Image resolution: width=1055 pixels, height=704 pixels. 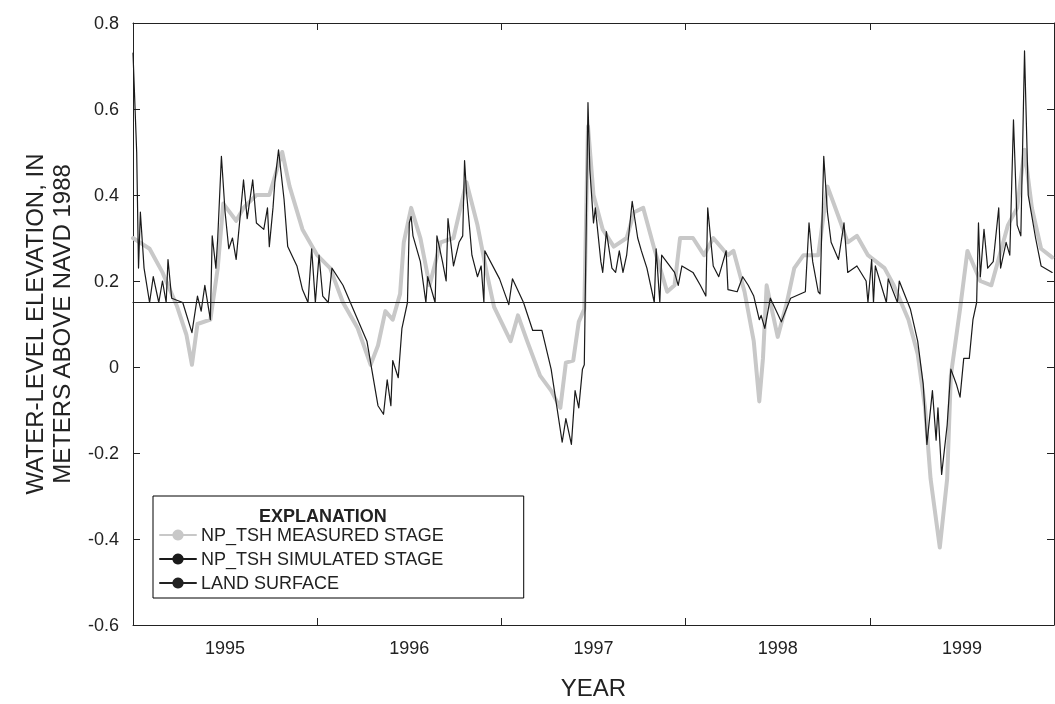 What do you see at coordinates (103, 453) in the screenshot?
I see `y-tick-label: -0.2` at bounding box center [103, 453].